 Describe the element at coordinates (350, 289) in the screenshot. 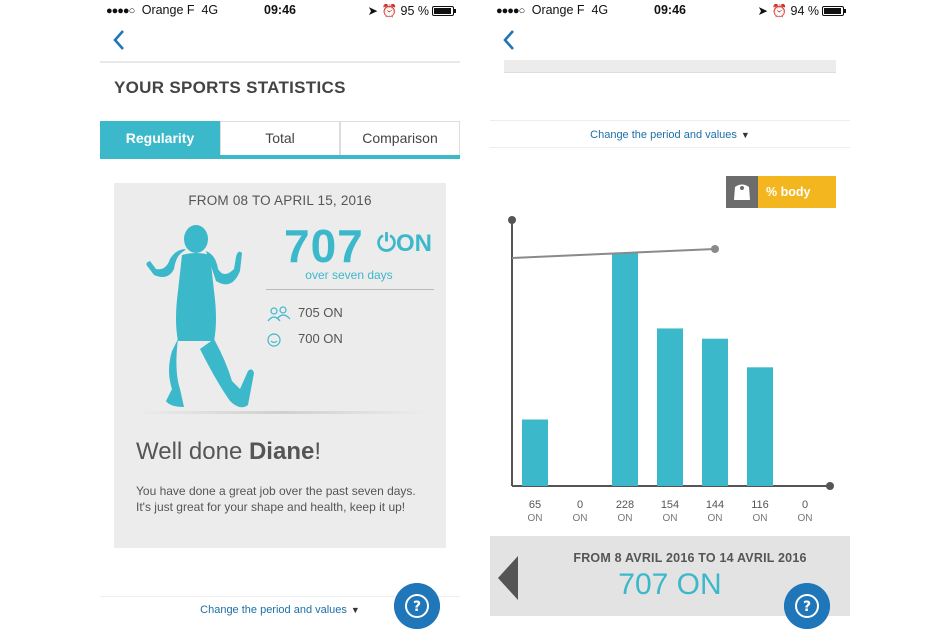

I see `stats-divider` at that location.